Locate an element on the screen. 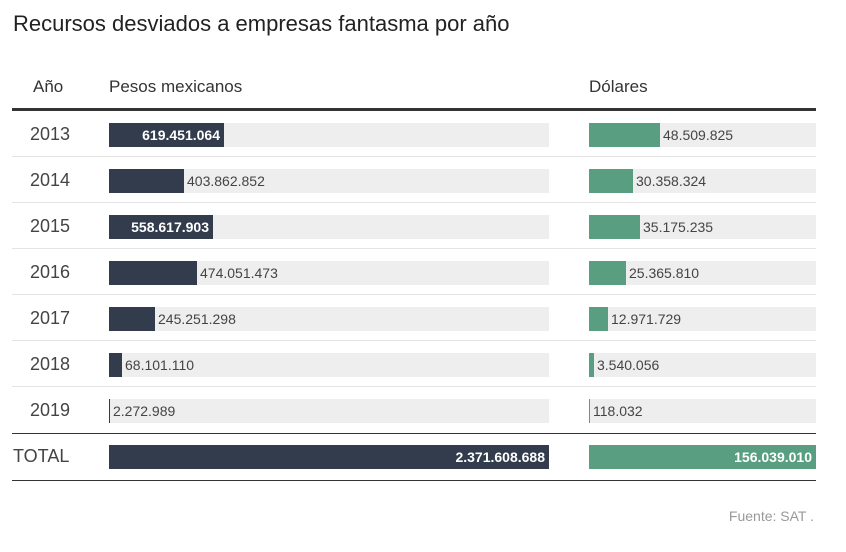 The image size is (846, 552). header-pesos: Pesos mexicanos is located at coordinates (176, 86).